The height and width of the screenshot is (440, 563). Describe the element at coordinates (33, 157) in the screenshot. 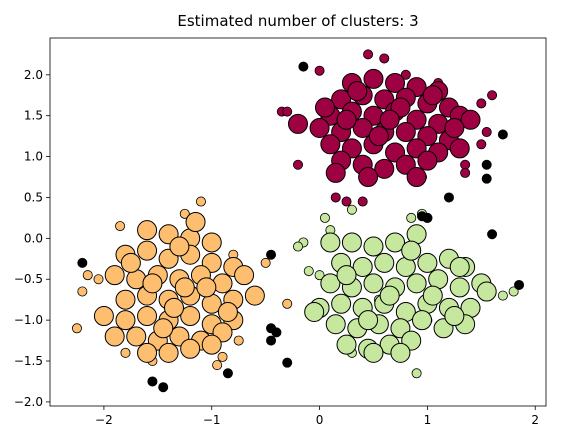

I see `y-tick-label: 1.0` at that location.